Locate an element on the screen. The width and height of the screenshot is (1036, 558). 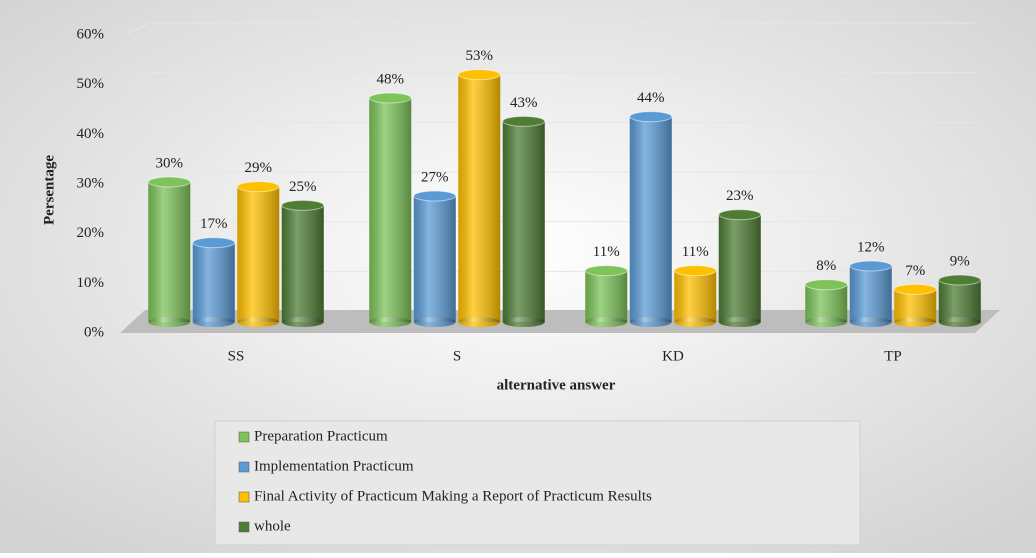
x-axis-title: alternative answer is located at coordinates (556, 385).